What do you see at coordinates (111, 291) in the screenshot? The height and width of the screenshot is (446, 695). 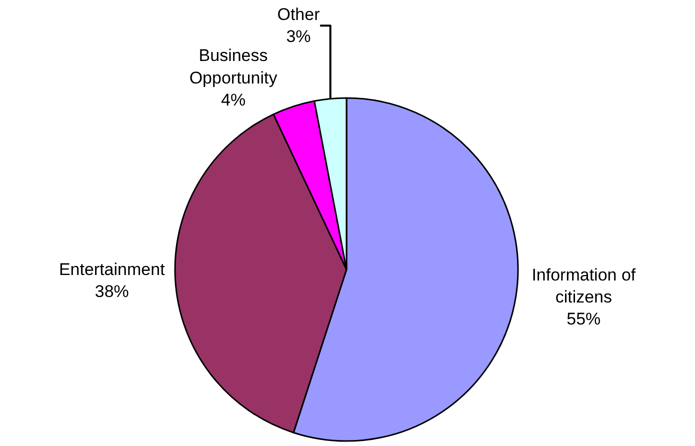 I see `data-label: 38%` at bounding box center [111, 291].